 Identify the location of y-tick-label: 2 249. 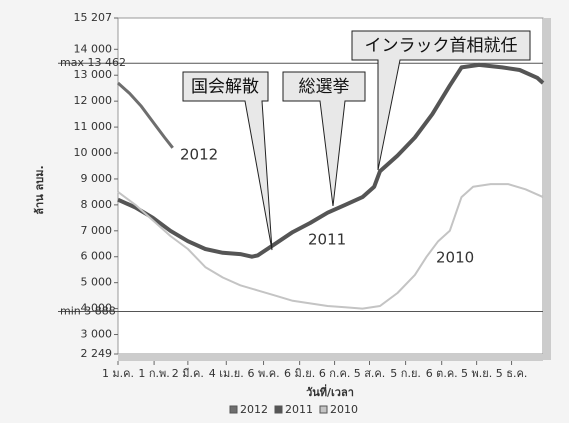
(97, 353).